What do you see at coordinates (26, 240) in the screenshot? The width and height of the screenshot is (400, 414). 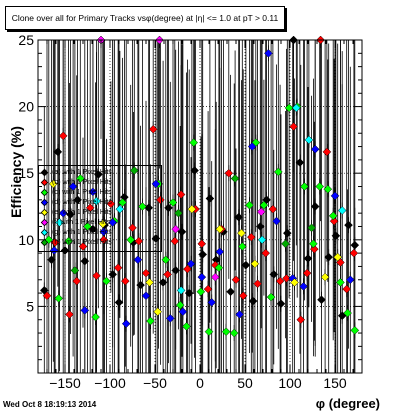 I see `y-tick-label: 10` at bounding box center [26, 240].